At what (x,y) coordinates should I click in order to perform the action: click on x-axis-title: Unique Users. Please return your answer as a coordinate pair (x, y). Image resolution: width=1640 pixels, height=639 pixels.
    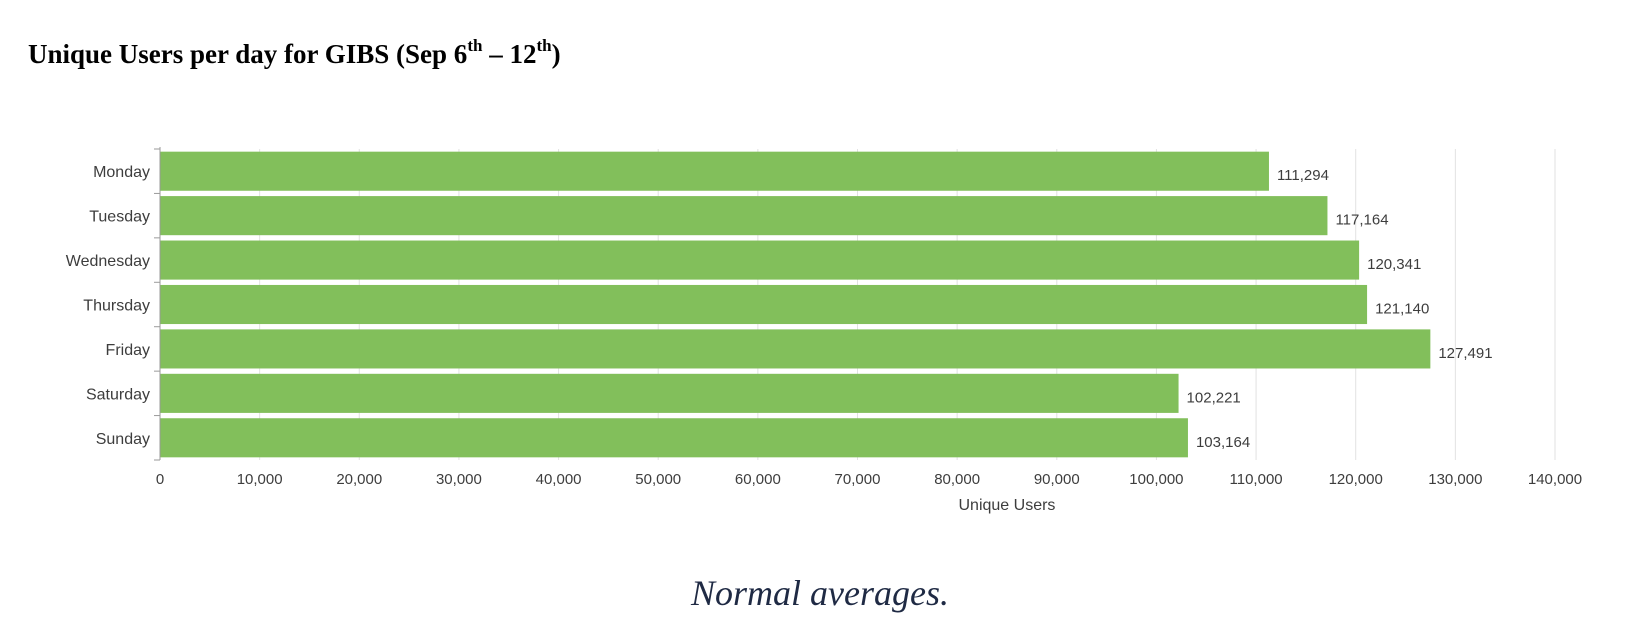
    Looking at the image, I should click on (1006, 505).